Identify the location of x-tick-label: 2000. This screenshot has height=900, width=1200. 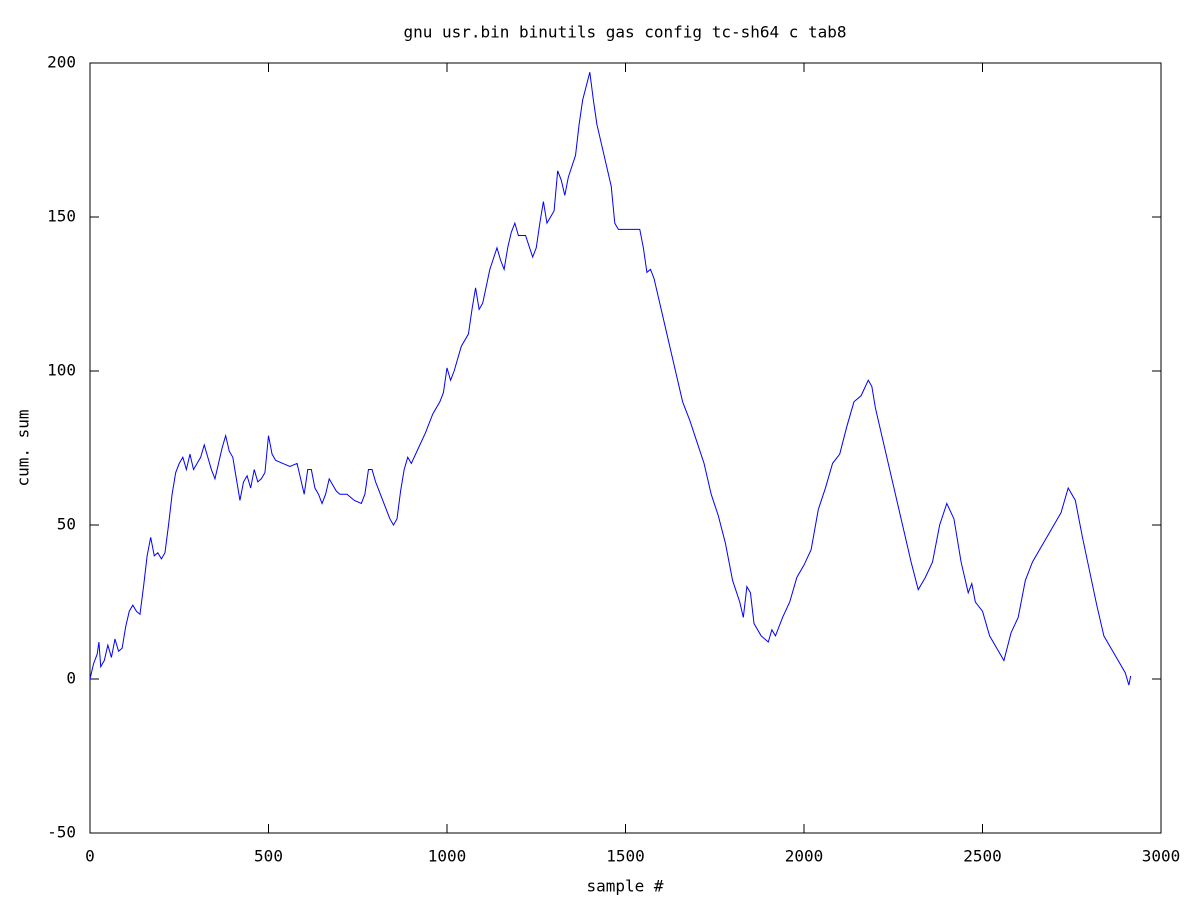
(804, 856).